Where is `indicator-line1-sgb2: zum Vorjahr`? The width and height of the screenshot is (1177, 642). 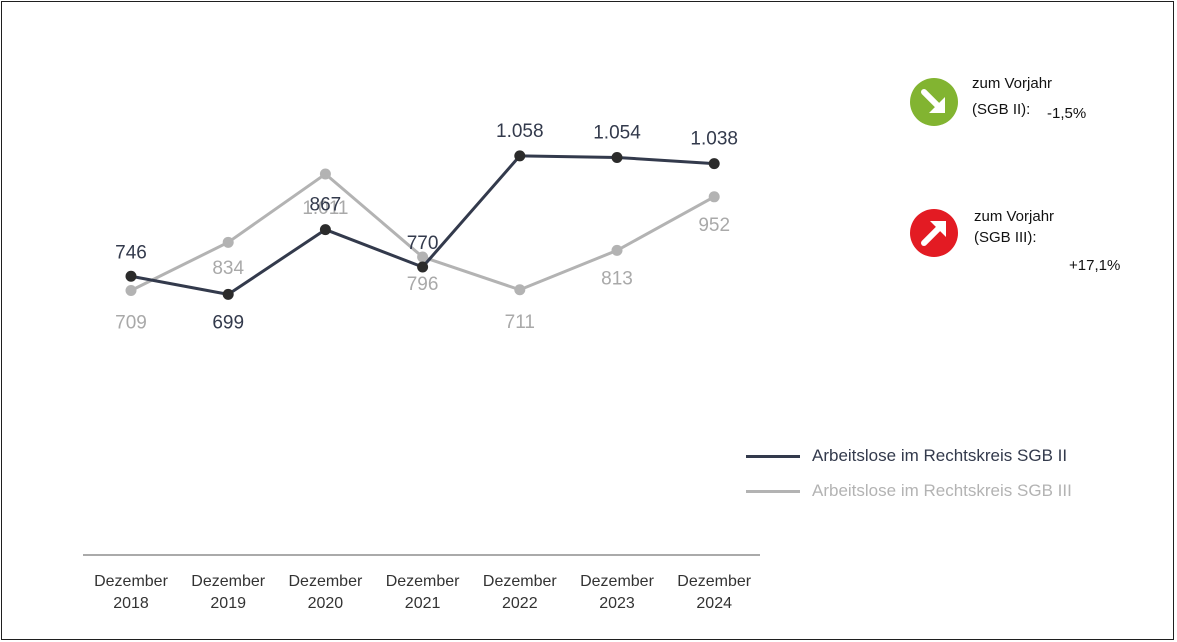 indicator-line1-sgb2: zum Vorjahr is located at coordinates (1012, 83).